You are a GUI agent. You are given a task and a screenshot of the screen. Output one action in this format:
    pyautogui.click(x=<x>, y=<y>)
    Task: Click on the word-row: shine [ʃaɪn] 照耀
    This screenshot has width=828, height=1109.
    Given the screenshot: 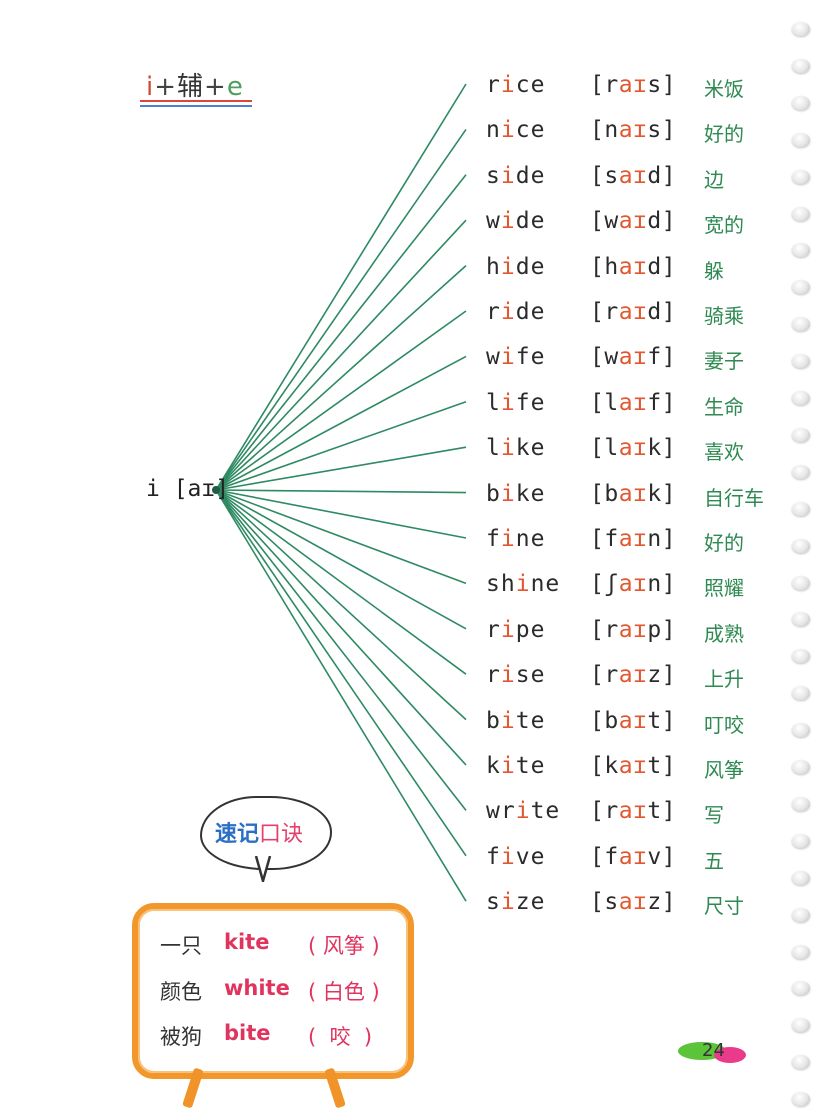 What is the action you would take?
    pyautogui.click(x=631, y=585)
    